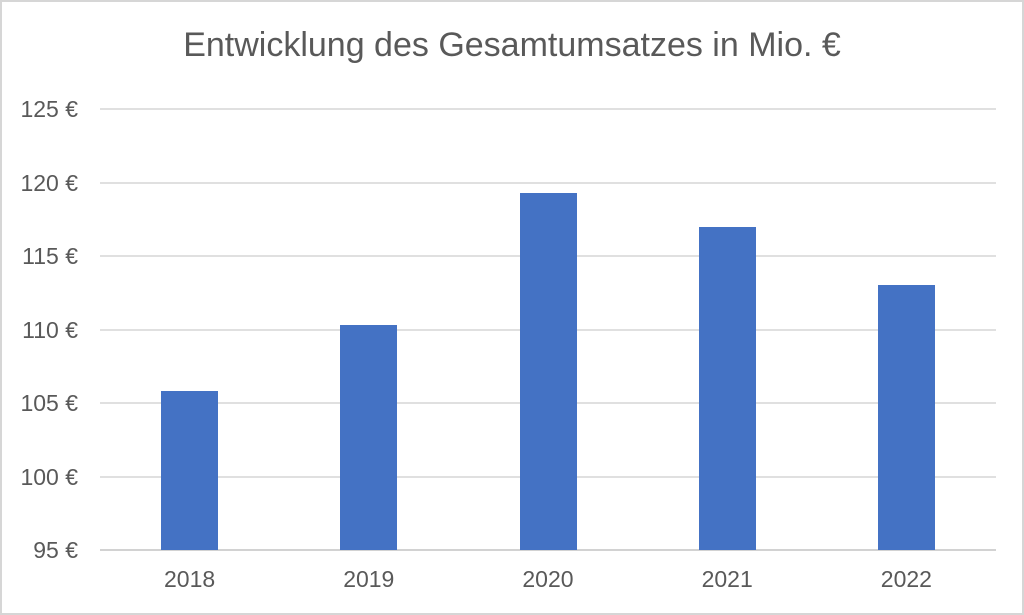 This screenshot has width=1024, height=615. Describe the element at coordinates (727, 579) in the screenshot. I see `x-axis-label-2021: 2021` at that location.